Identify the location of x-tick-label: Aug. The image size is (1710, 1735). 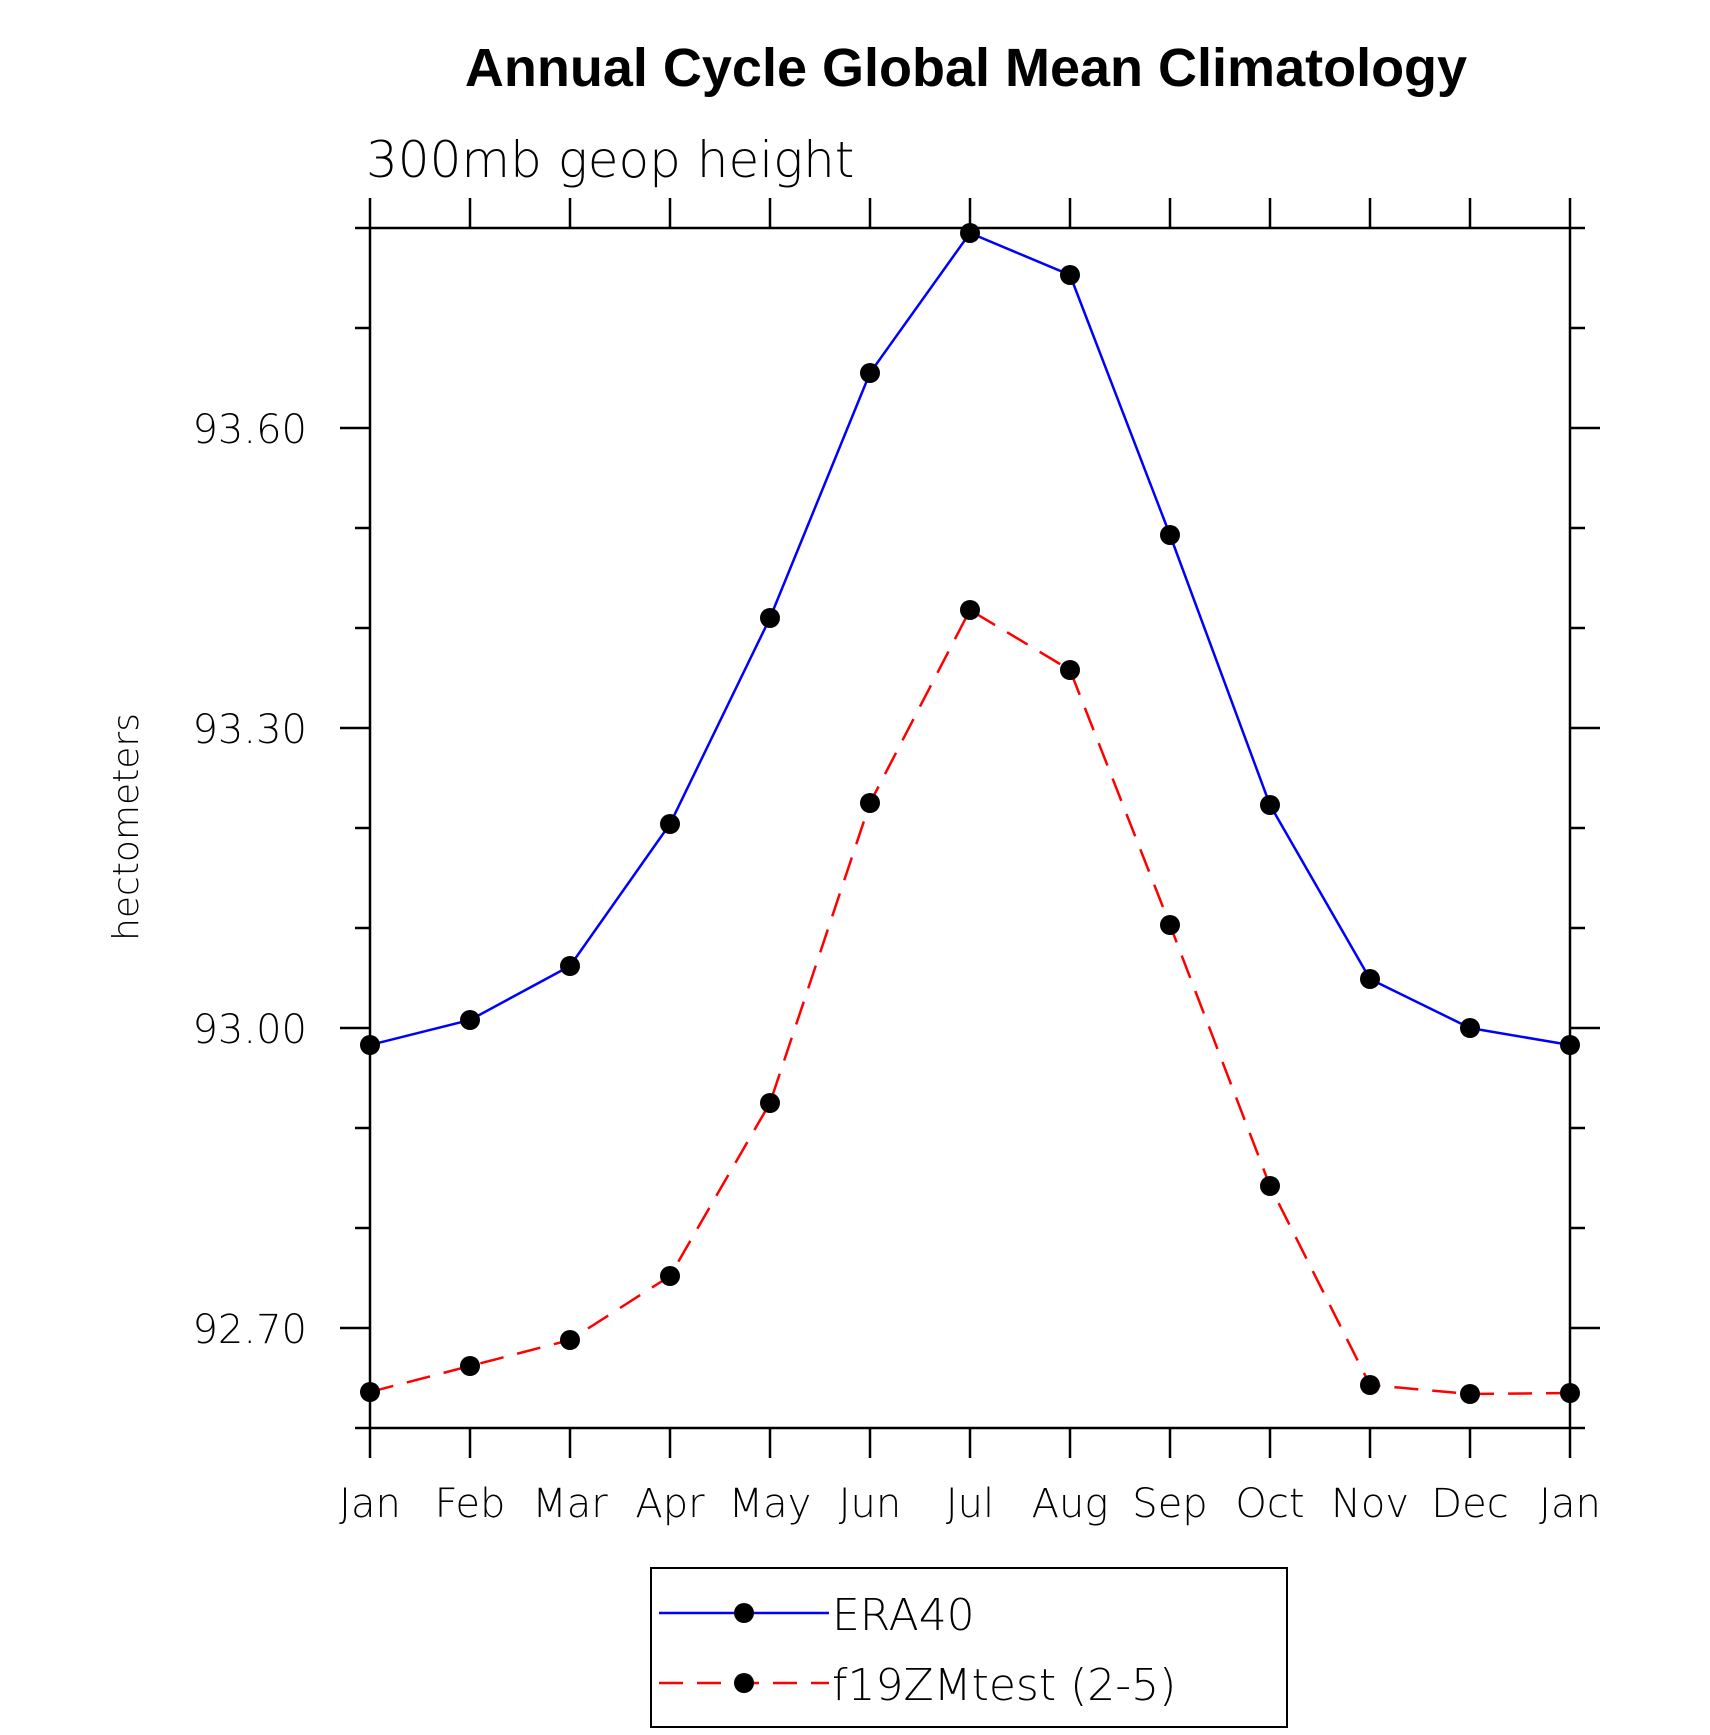
(1070, 1504).